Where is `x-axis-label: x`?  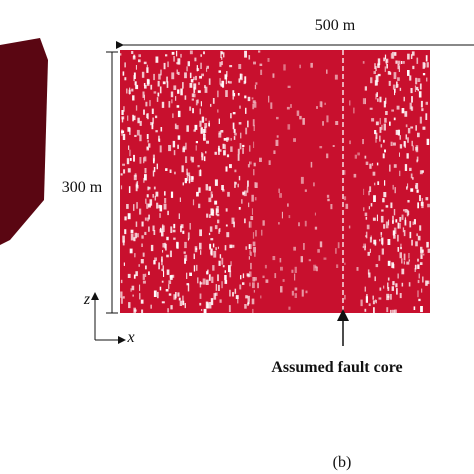 x-axis-label: x is located at coordinates (130, 337).